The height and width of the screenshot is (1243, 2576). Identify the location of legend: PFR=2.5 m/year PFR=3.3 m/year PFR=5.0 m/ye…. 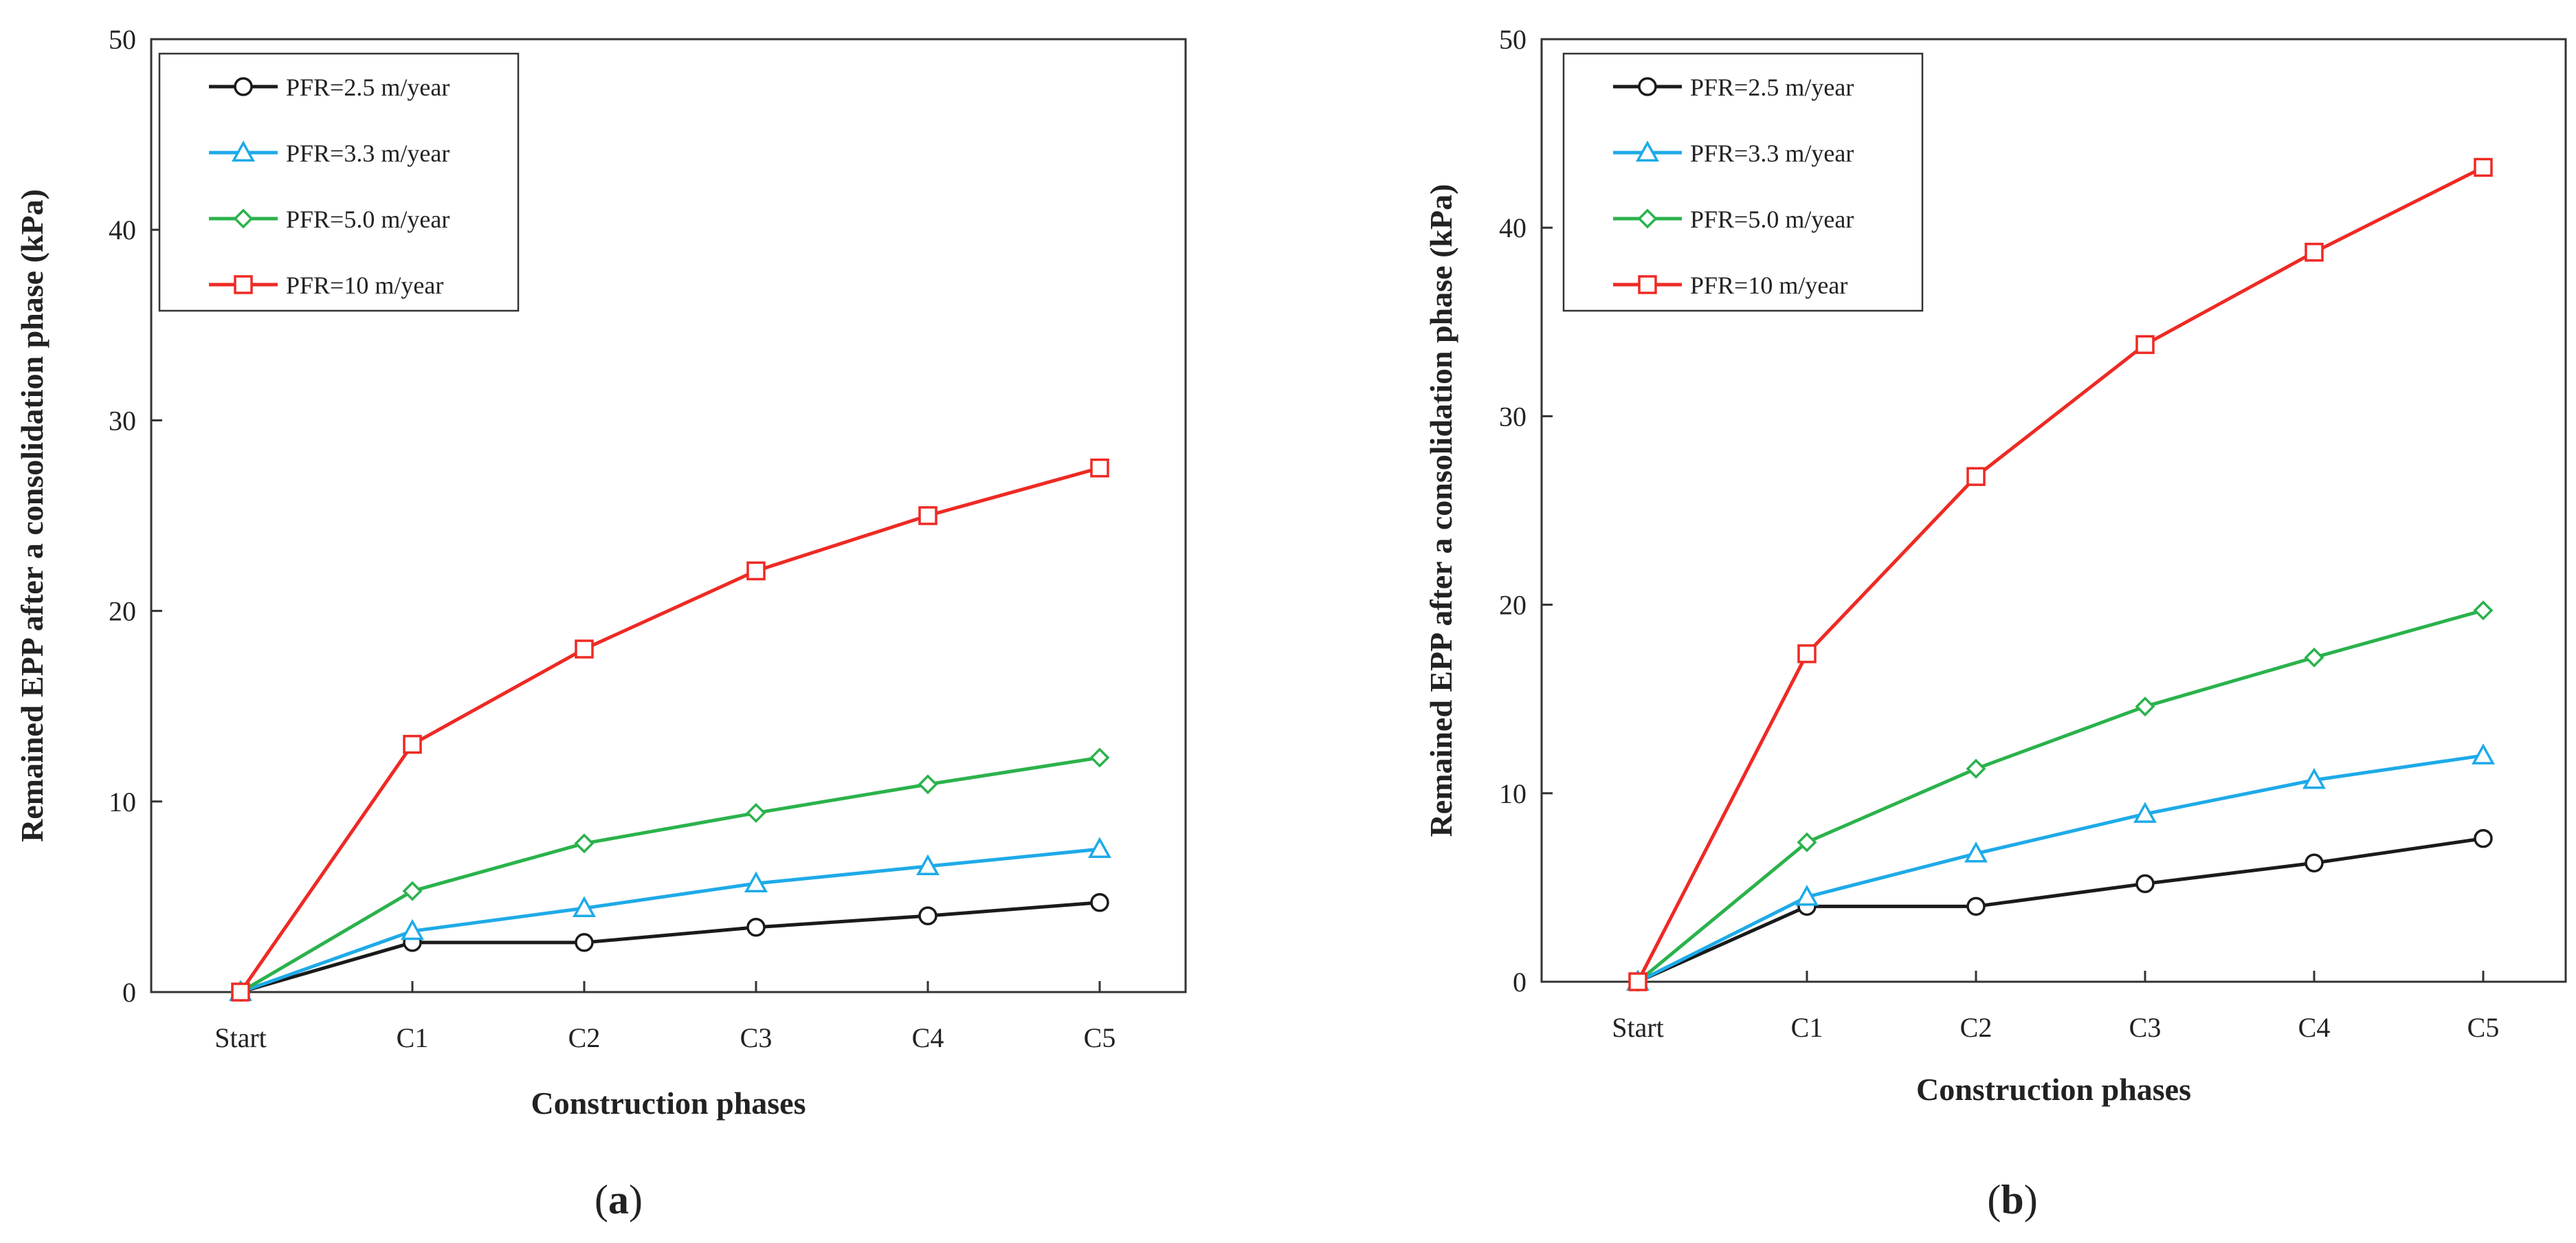
(1743, 182).